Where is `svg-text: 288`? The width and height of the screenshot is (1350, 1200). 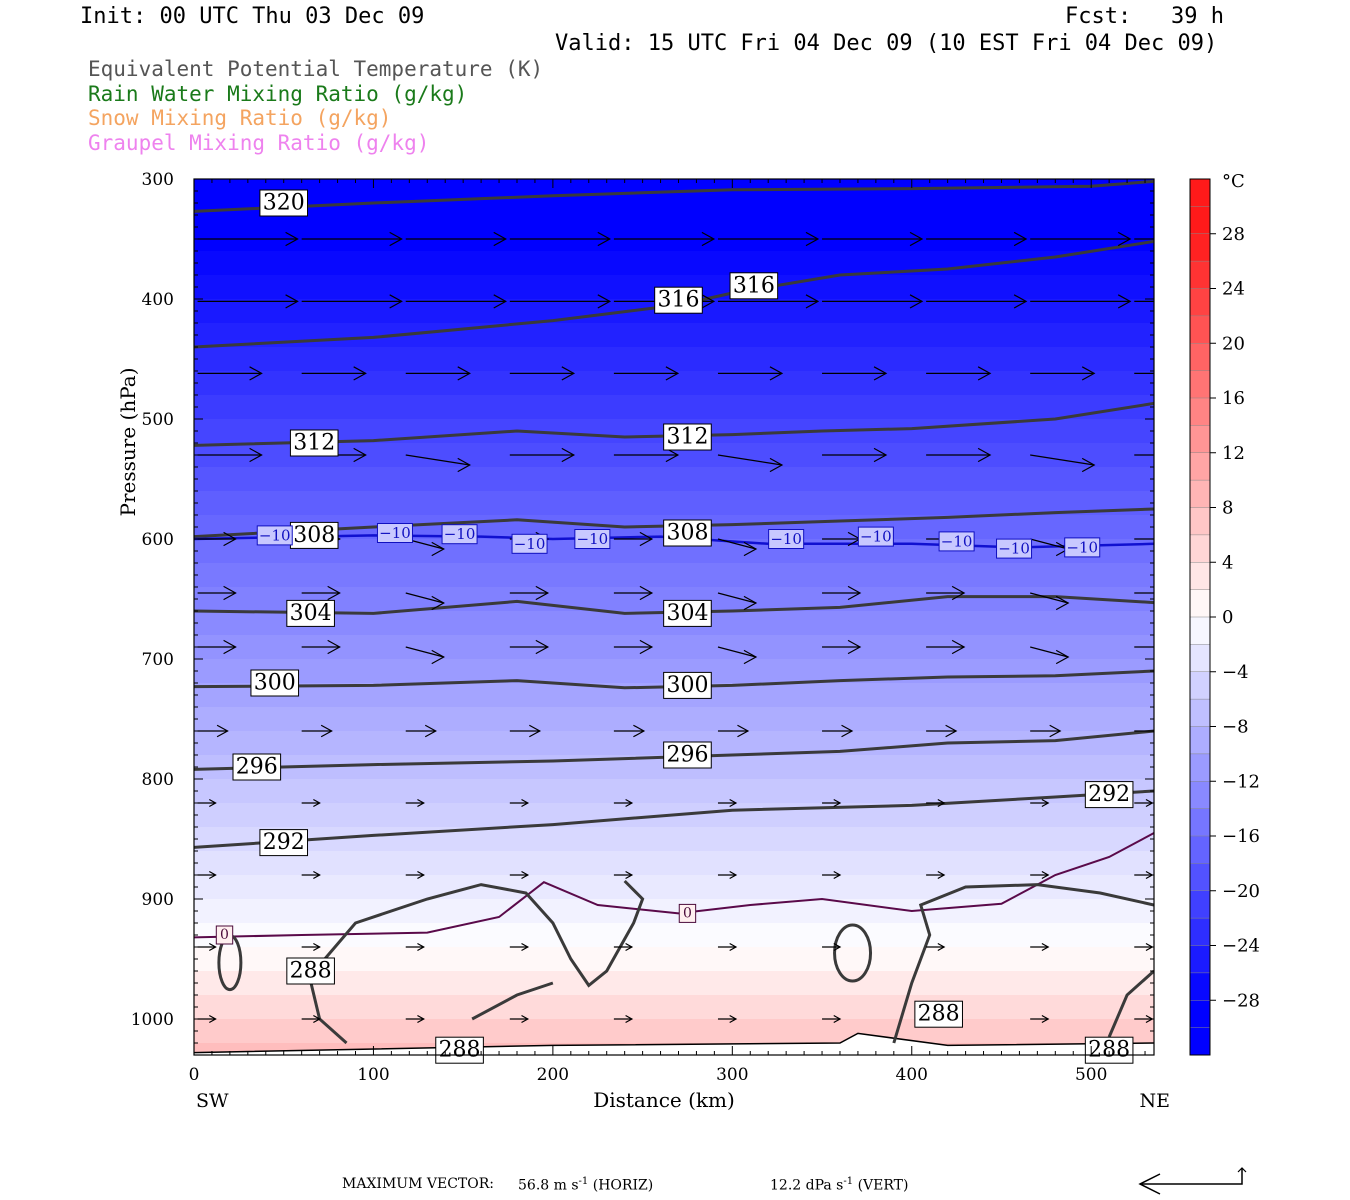 svg-text: 288 is located at coordinates (311, 971).